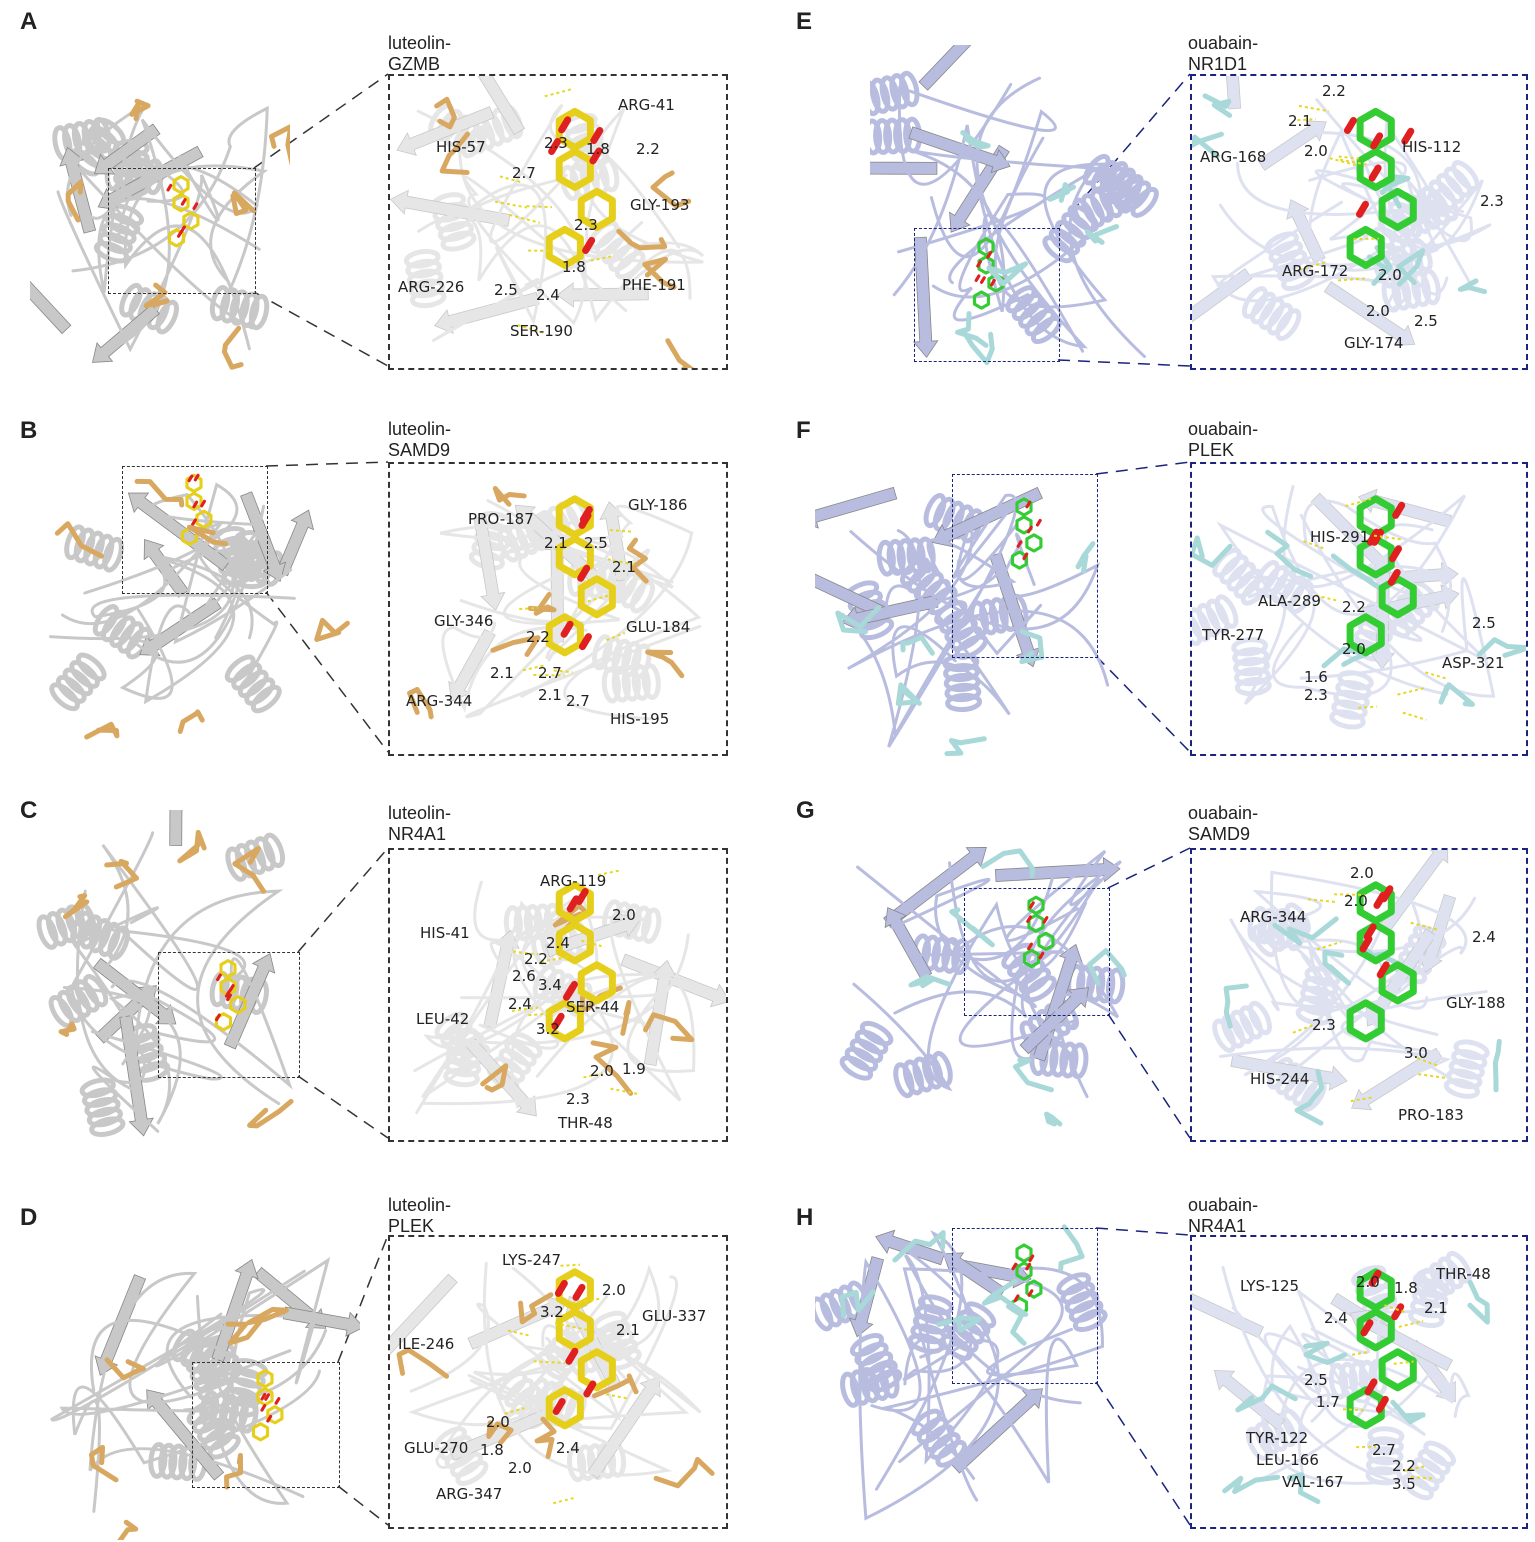 This screenshot has height=1542, width=1535. What do you see at coordinates (1277, 1438) in the screenshot?
I see `residue-label: TYR-122` at bounding box center [1277, 1438].